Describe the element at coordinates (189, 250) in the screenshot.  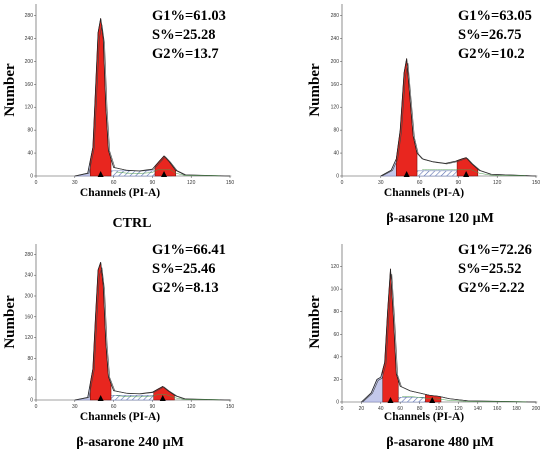
I see `stat-g1: G1%=66.41` at that location.